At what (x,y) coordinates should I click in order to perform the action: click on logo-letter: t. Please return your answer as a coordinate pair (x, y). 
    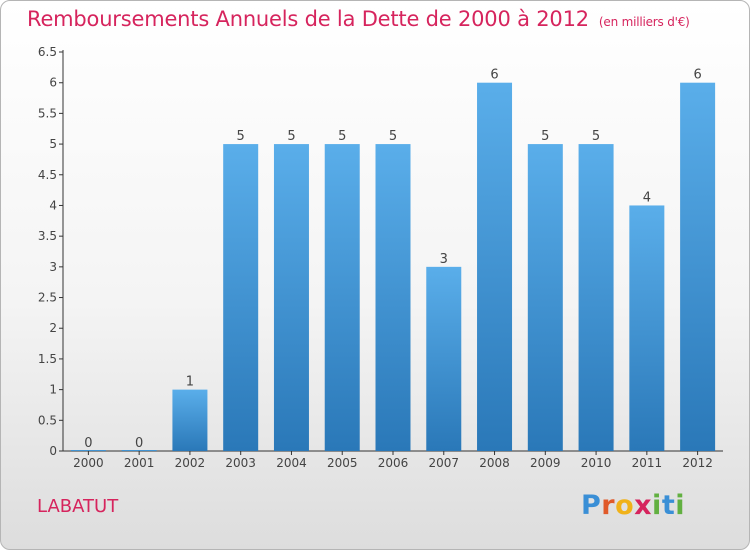
    Looking at the image, I should click on (668, 505).